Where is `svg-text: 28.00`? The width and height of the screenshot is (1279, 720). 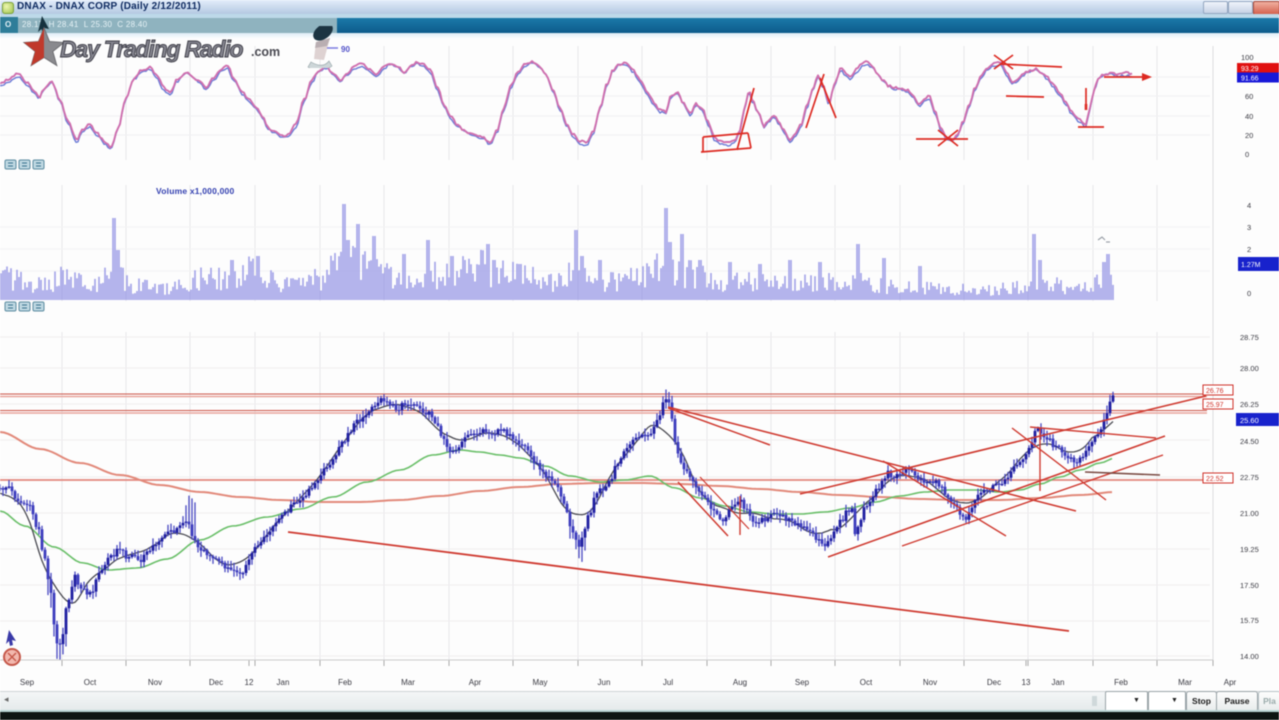
svg-text: 28.00 is located at coordinates (1249, 368).